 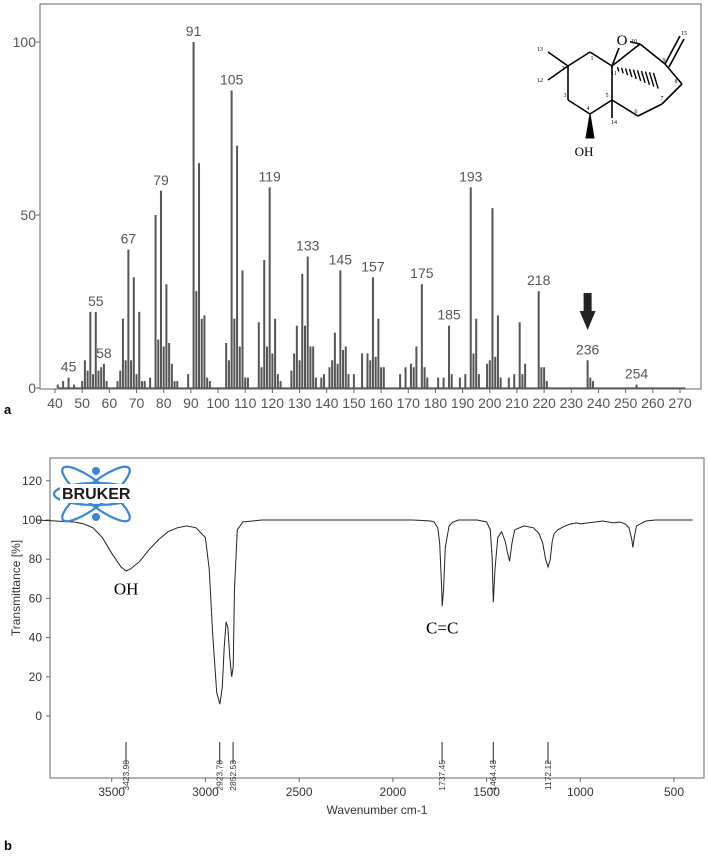 What do you see at coordinates (137, 403) in the screenshot?
I see `ms-x-tick-label: 70` at bounding box center [137, 403].